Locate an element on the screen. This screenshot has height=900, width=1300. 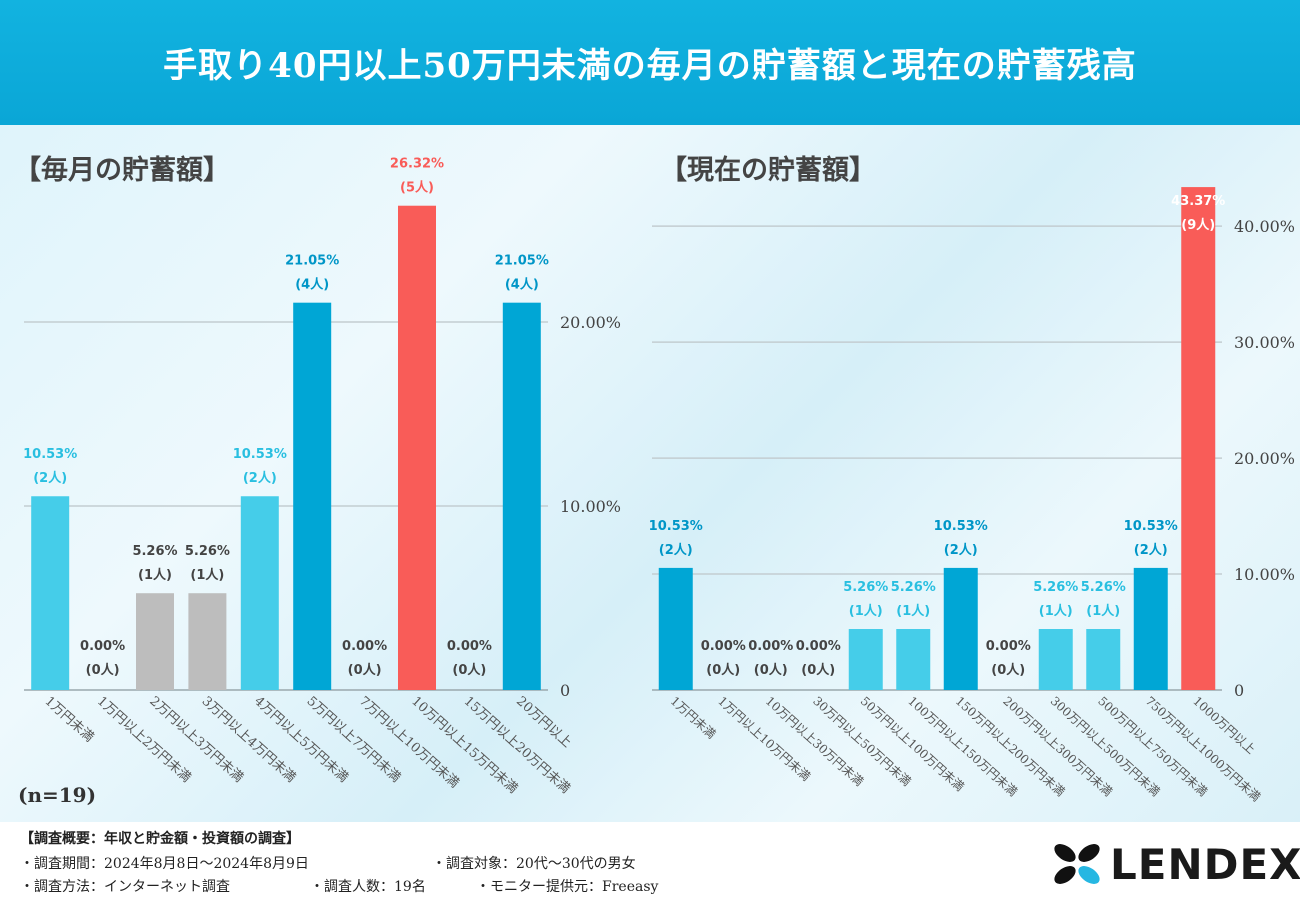
survey-period: ・調査期間：2024年8月8日〜2024年8月9日 is located at coordinates (164, 864).